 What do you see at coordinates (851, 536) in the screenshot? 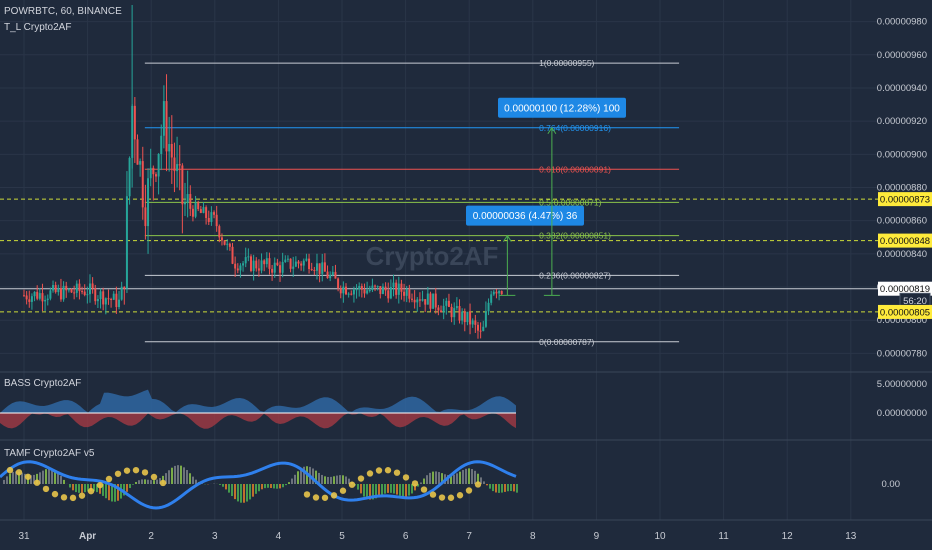
I see `x-tick-label: 13` at bounding box center [851, 536].